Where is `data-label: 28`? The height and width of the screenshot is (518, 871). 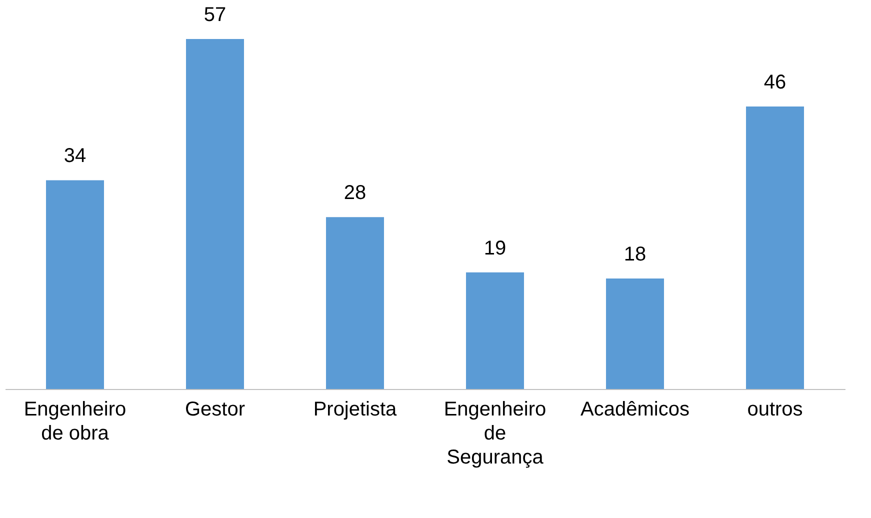
data-label: 28 is located at coordinates (355, 193).